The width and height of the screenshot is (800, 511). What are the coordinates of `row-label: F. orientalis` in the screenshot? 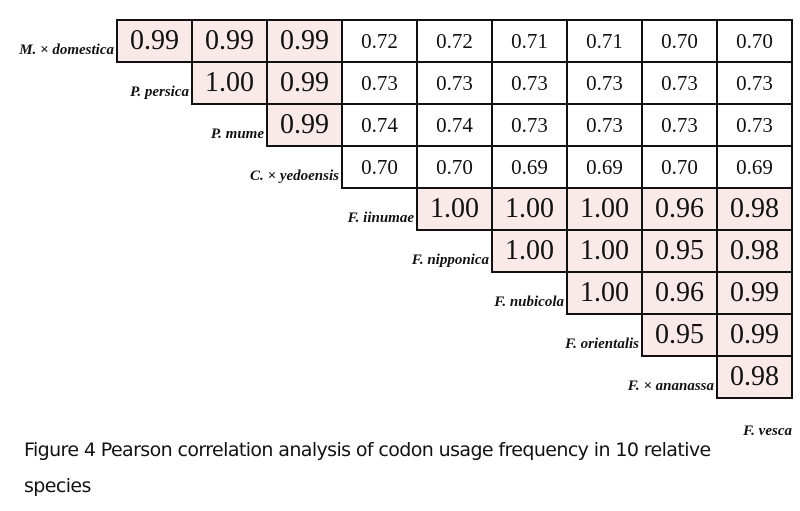 It's located at (602, 344).